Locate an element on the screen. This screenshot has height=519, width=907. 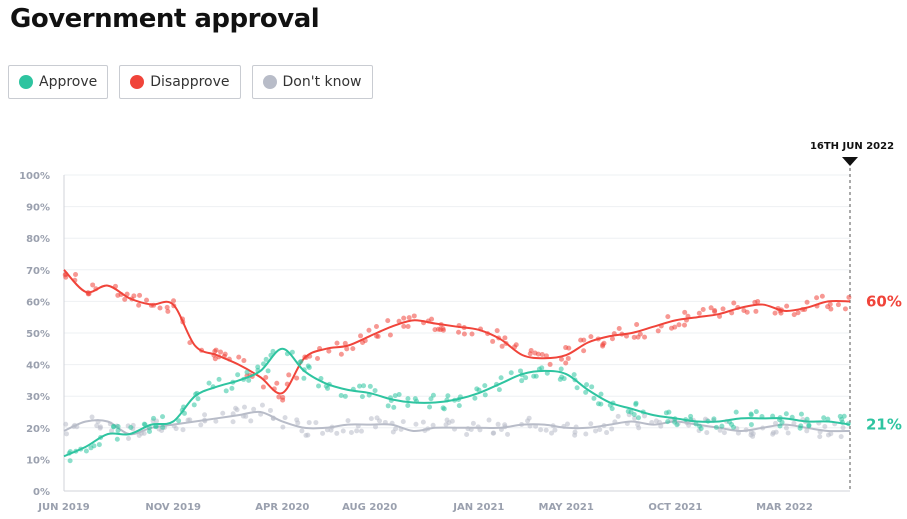
chart-title: Government approval is located at coordinates (165, 19).